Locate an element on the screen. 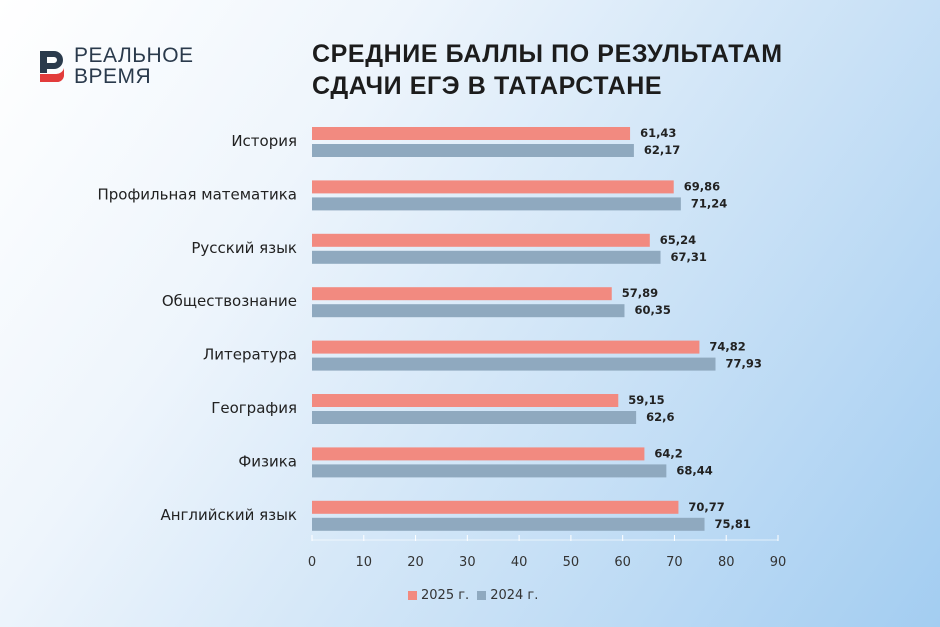 The height and width of the screenshot is (627, 940). category-label: Профильная математика is located at coordinates (198, 194).